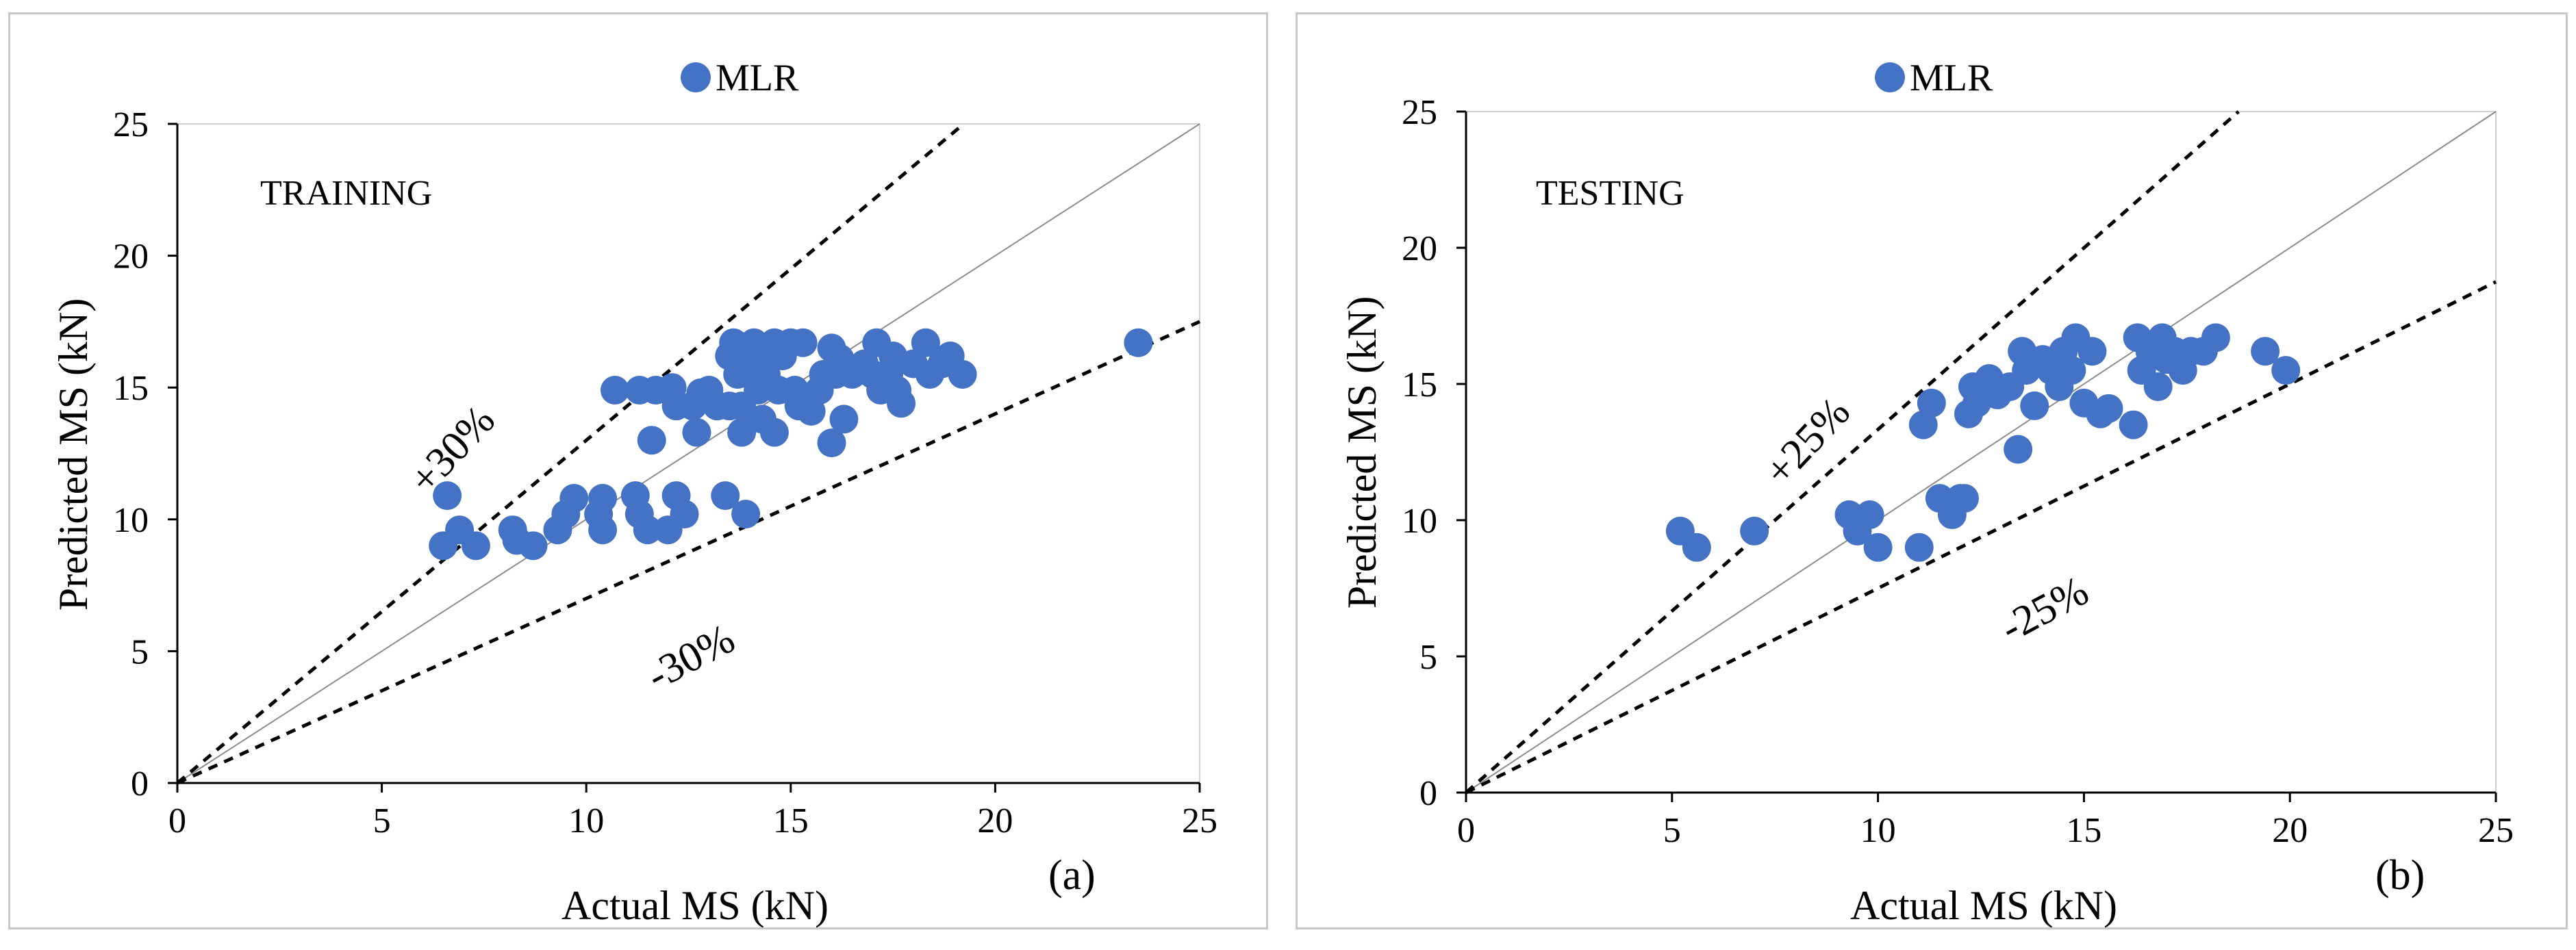 The height and width of the screenshot is (950, 2576). I want to click on chart-annotation: TESTING, so click(1610, 193).